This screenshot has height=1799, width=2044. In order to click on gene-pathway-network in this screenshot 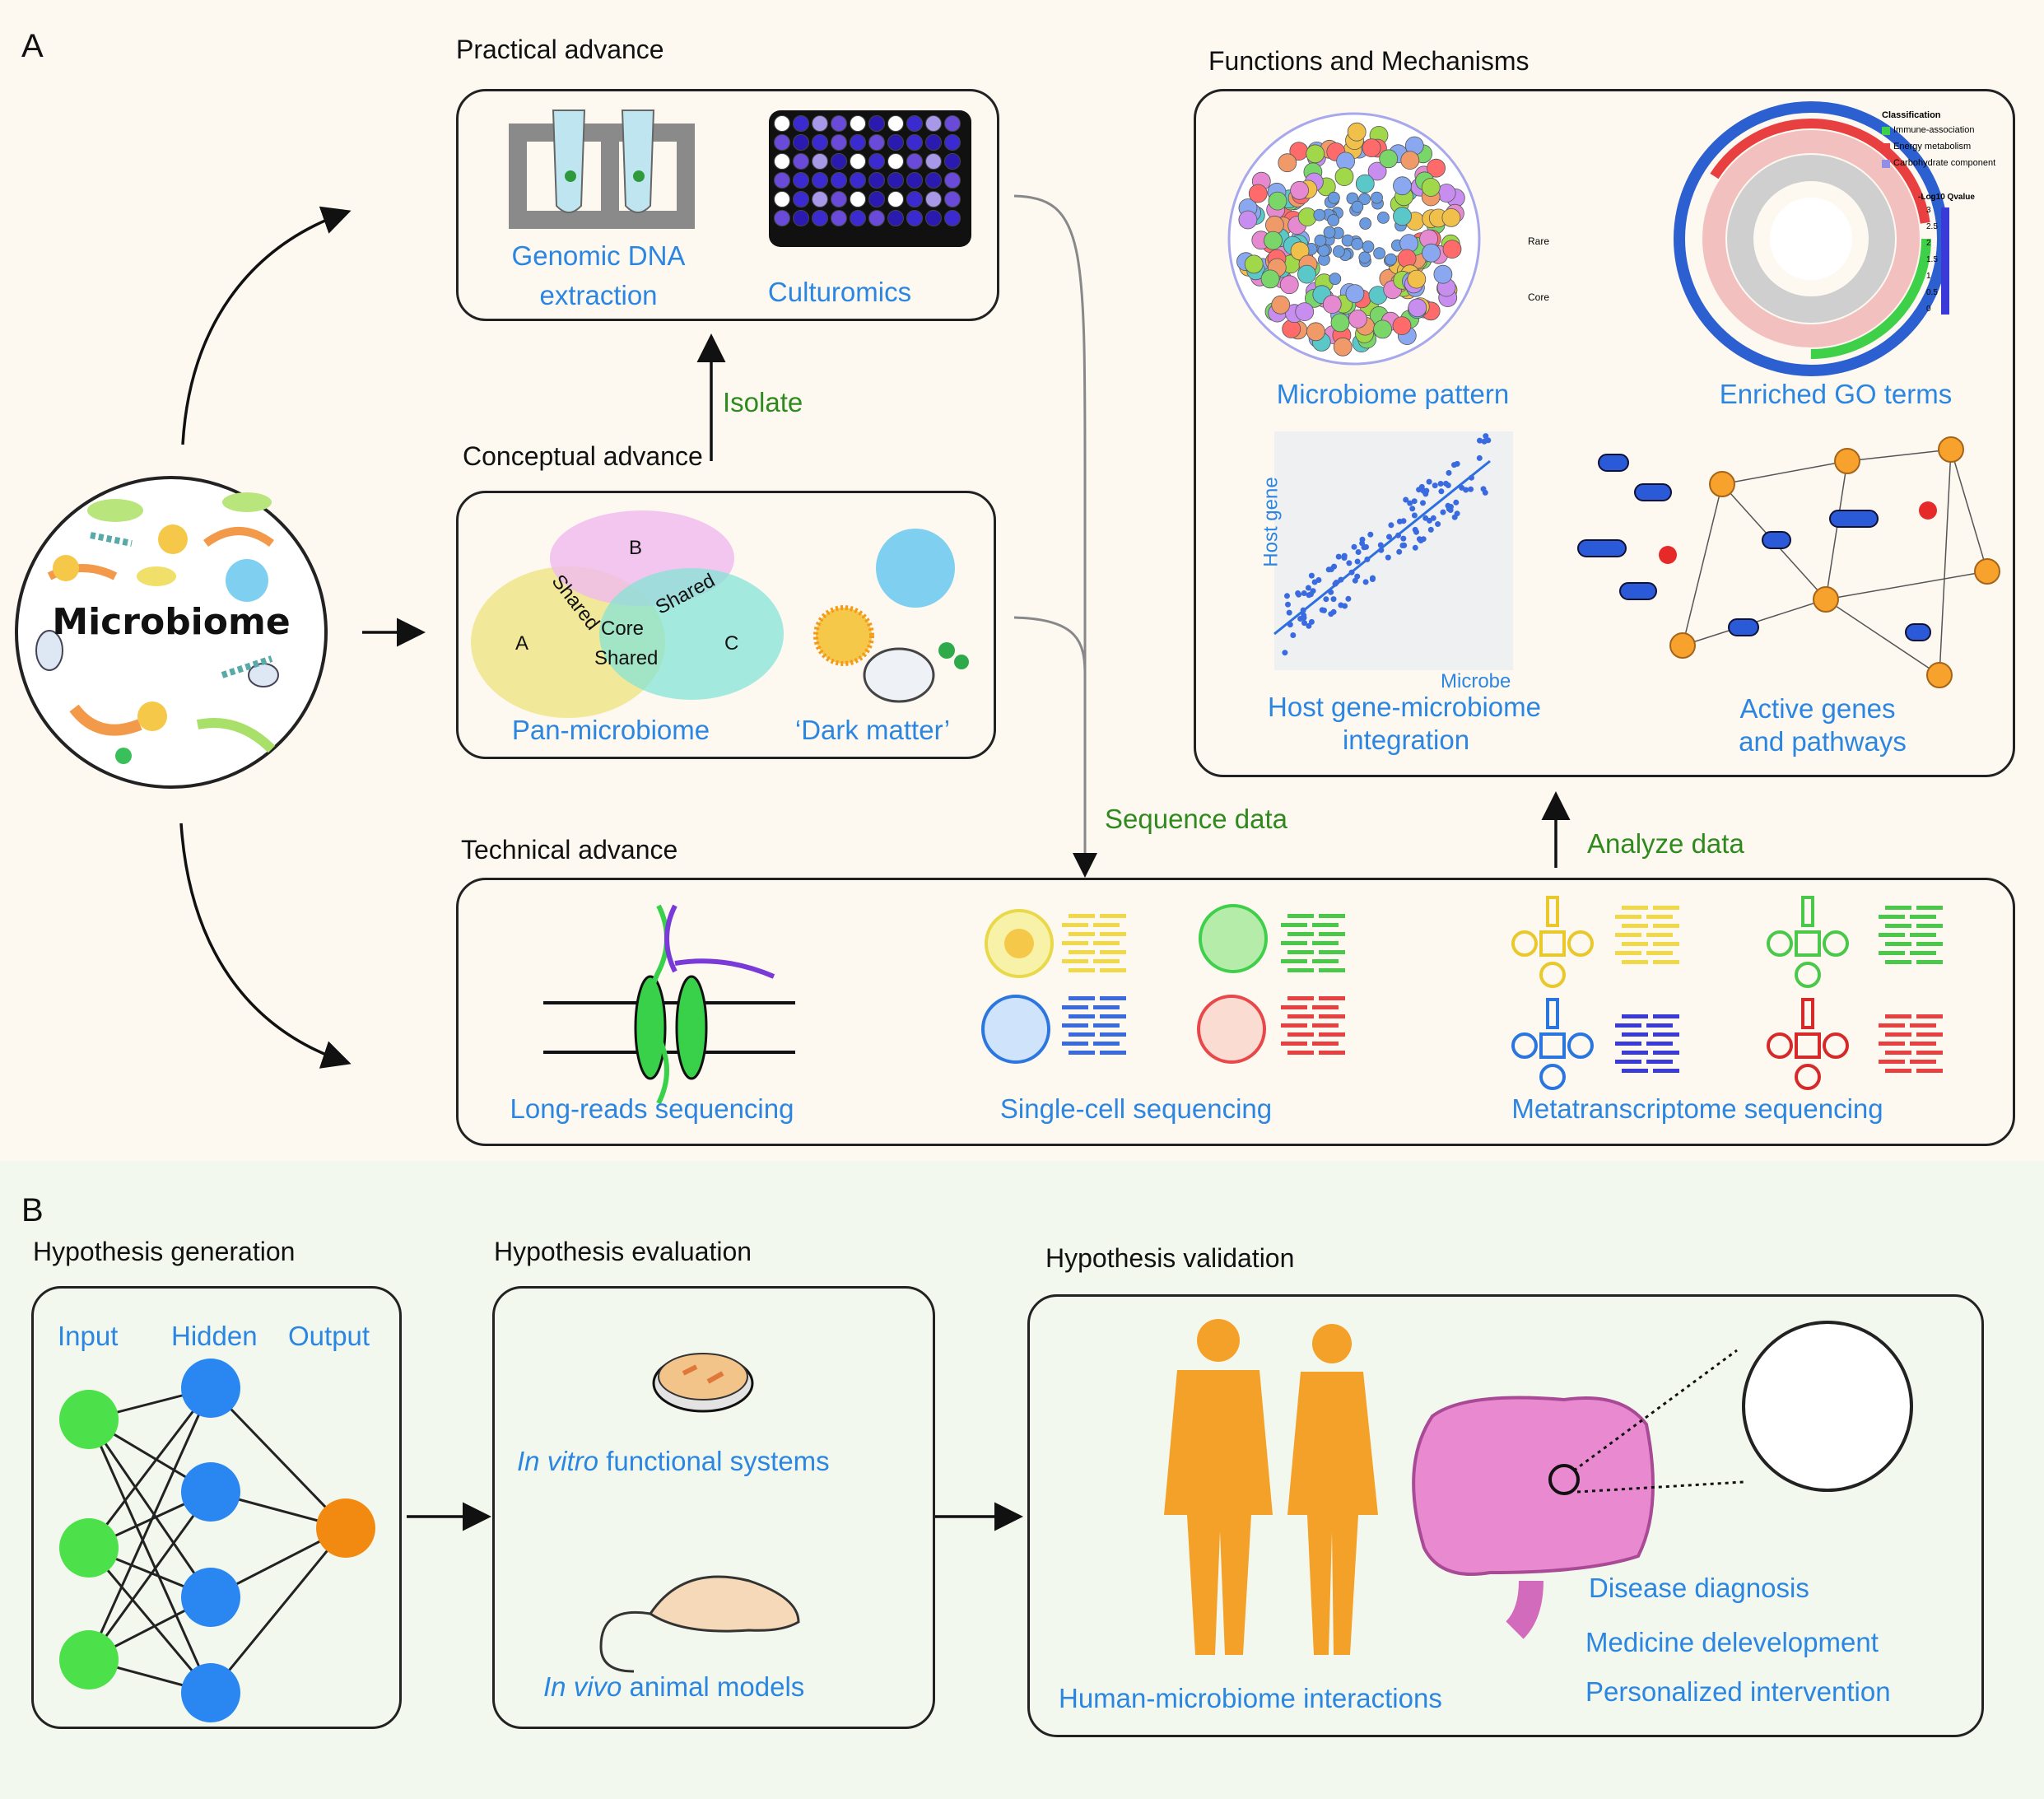, I will do `click(1788, 562)`.